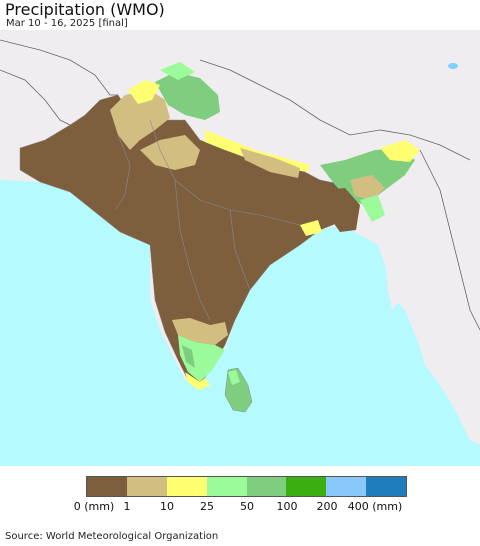  What do you see at coordinates (311, 228) in the screenshot?
I see `region-bay-yellow` at bounding box center [311, 228].